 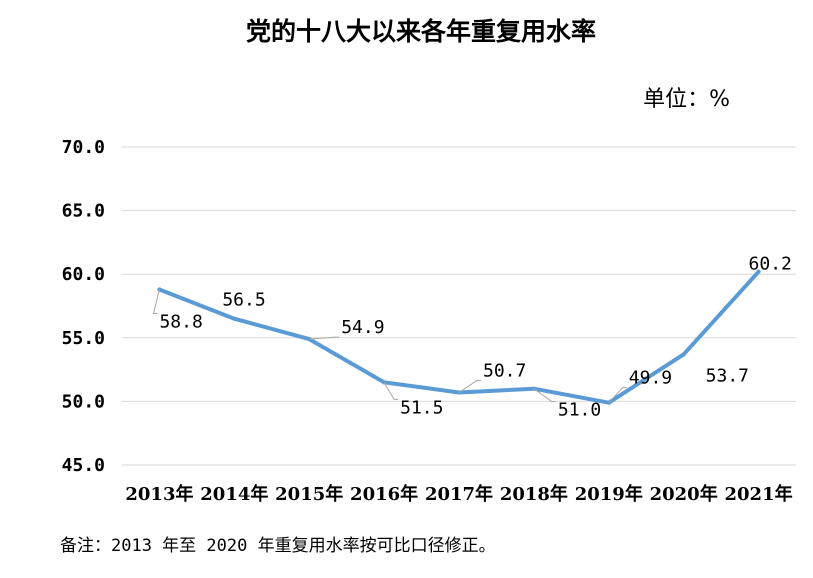 What do you see at coordinates (609, 494) in the screenshot?
I see `x-tick-label: 2019年` at bounding box center [609, 494].